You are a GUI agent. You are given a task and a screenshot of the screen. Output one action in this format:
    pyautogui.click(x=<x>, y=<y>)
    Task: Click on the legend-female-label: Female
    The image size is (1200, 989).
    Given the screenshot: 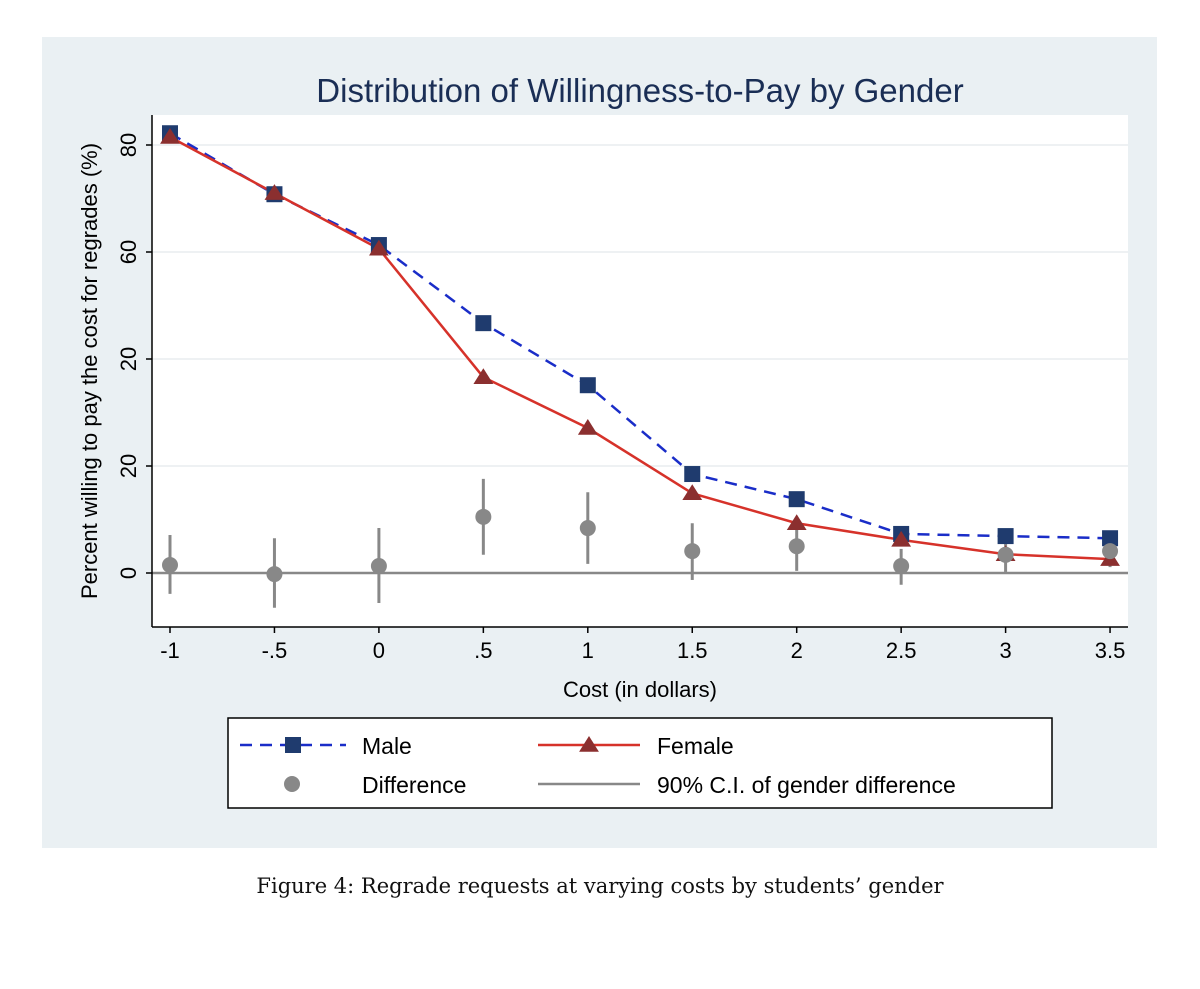 What is the action you would take?
    pyautogui.click(x=695, y=746)
    